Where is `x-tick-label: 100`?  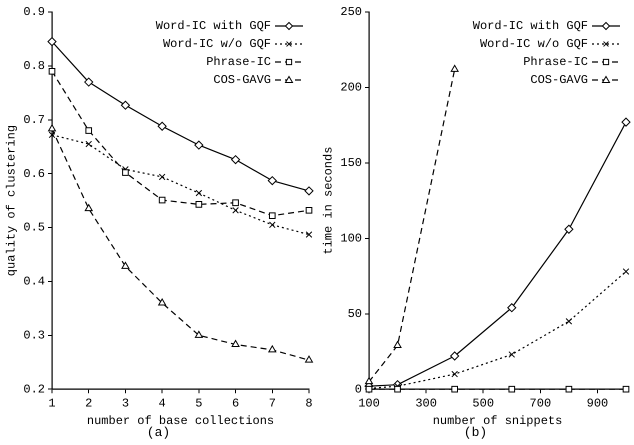
x-tick-label: 100 is located at coordinates (369, 403).